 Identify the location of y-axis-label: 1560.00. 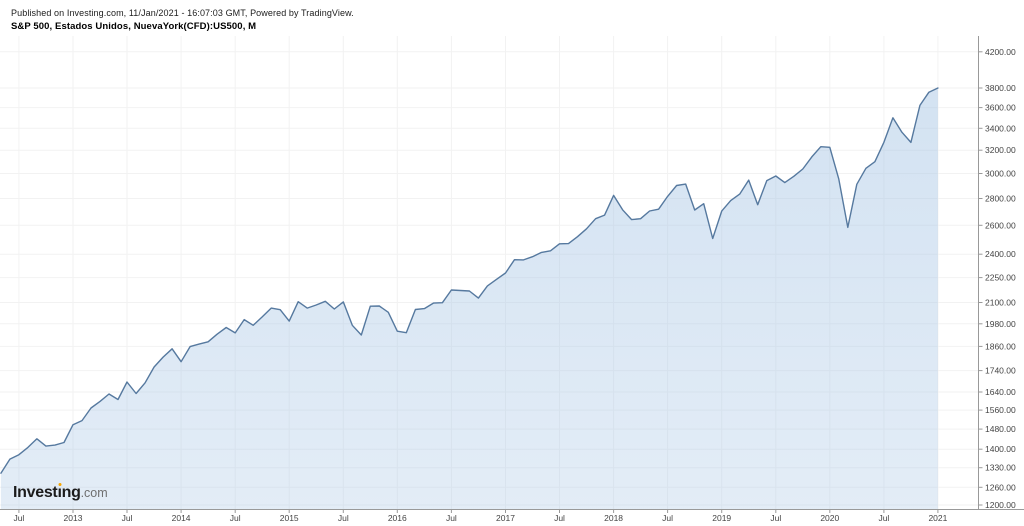
(1000, 410).